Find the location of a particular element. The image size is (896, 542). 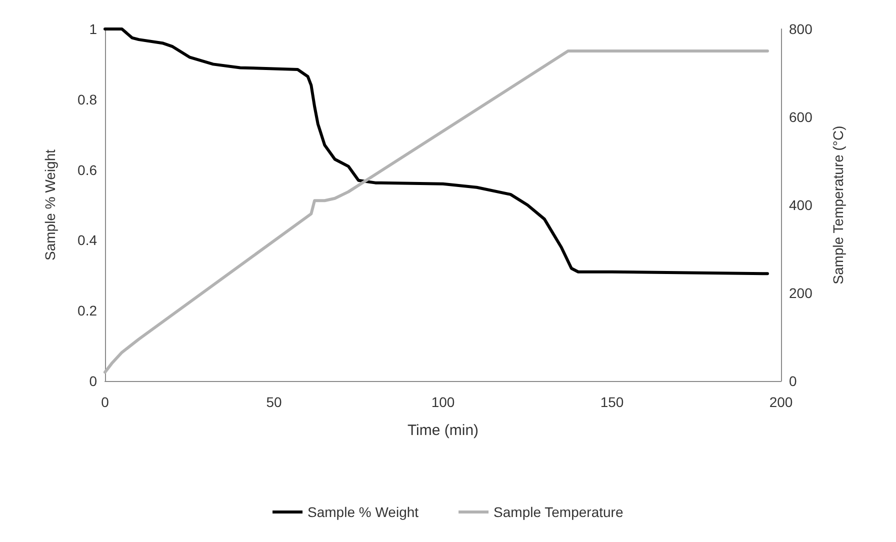

y2-tick-label: 400 is located at coordinates (801, 205).